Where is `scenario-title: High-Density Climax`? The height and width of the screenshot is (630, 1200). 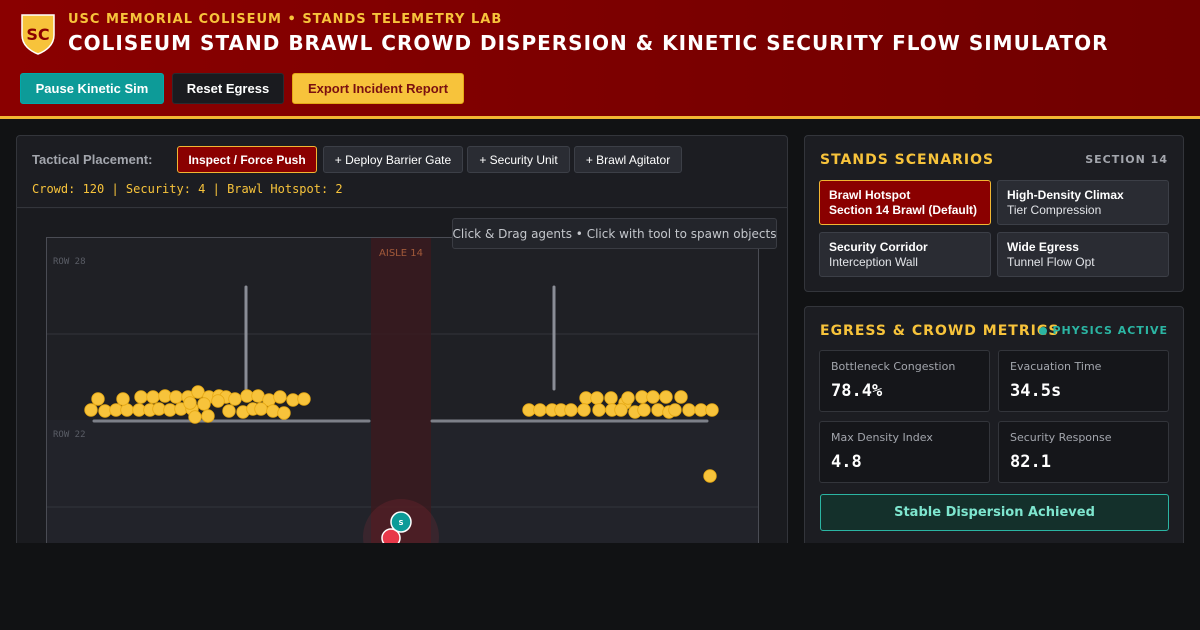
scenario-title: High-Density Climax is located at coordinates (1065, 195).